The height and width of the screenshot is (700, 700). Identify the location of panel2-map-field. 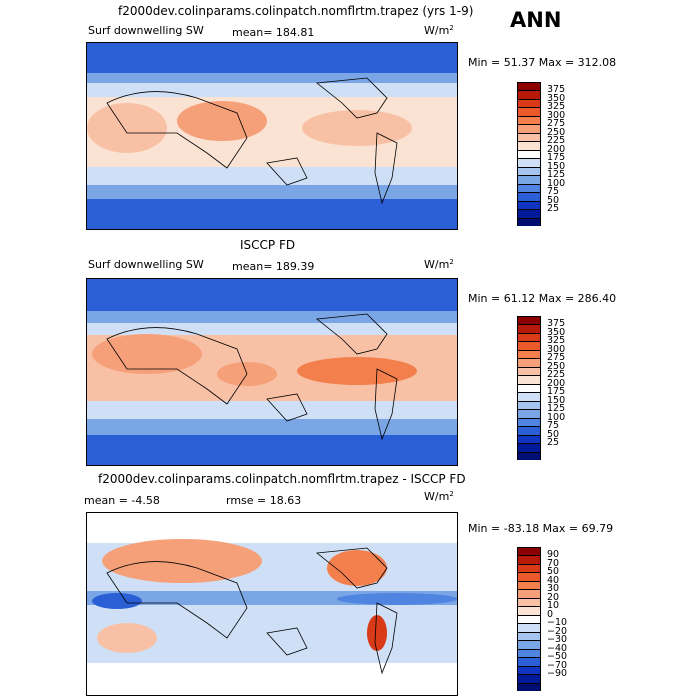
(272, 372).